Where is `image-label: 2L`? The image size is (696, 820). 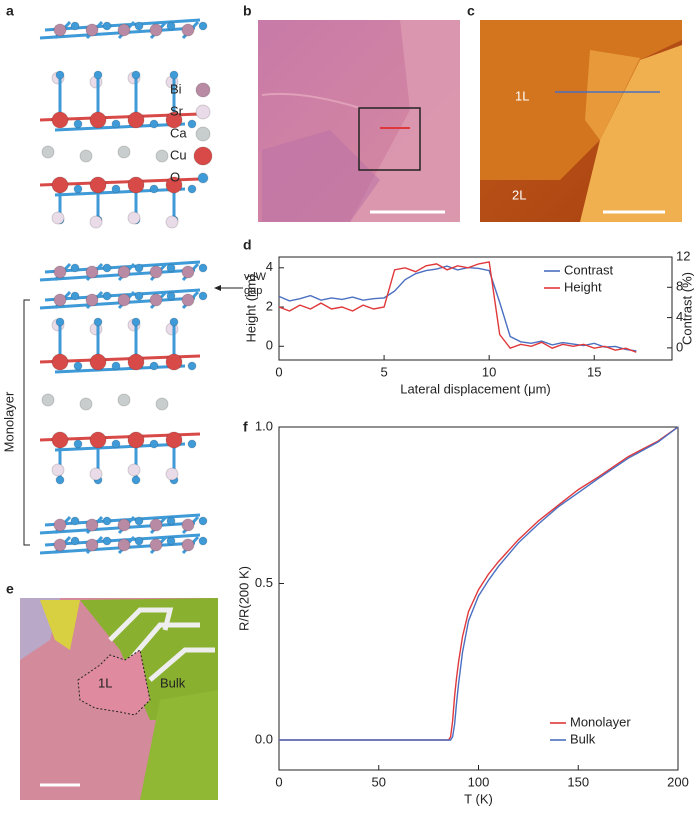
image-label: 2L is located at coordinates (519, 194).